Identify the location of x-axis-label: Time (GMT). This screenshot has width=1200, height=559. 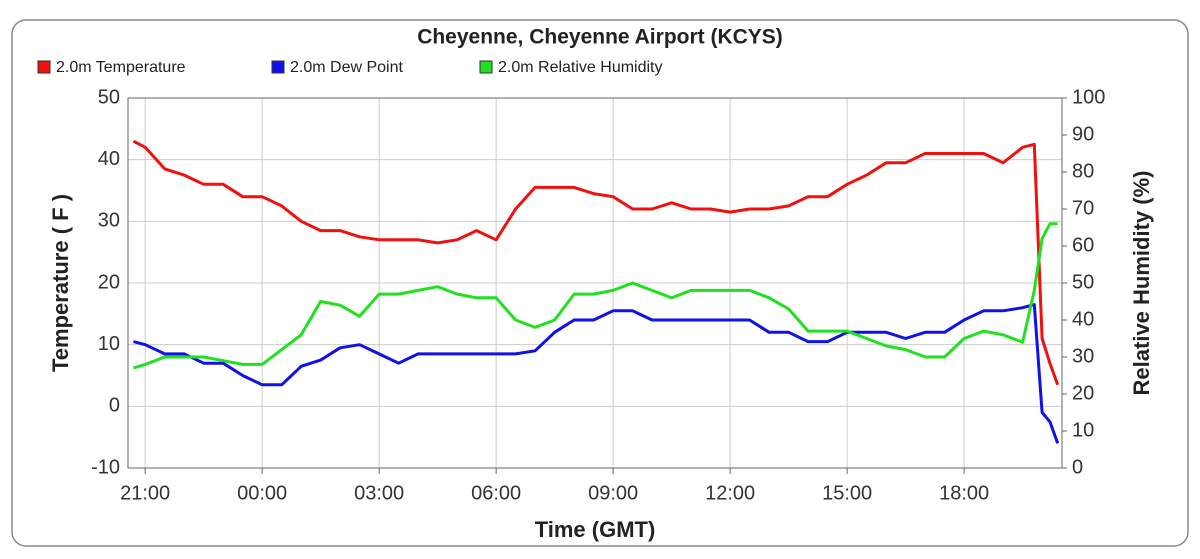
(595, 529).